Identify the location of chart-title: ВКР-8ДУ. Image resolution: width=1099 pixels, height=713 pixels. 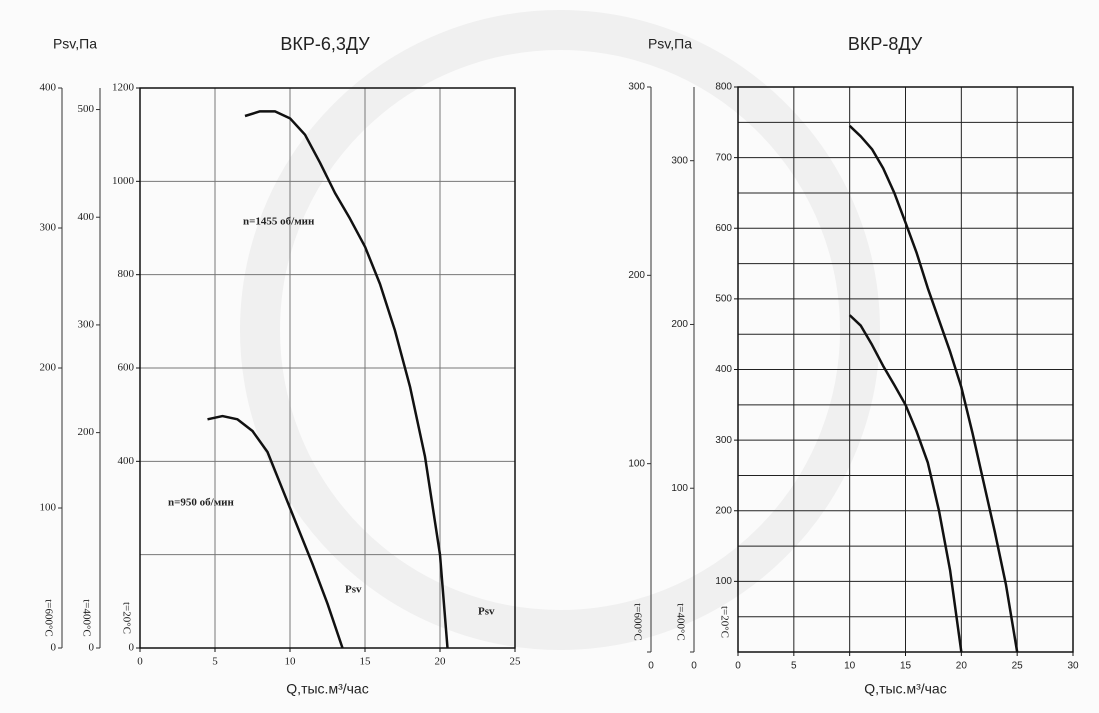
(885, 44).